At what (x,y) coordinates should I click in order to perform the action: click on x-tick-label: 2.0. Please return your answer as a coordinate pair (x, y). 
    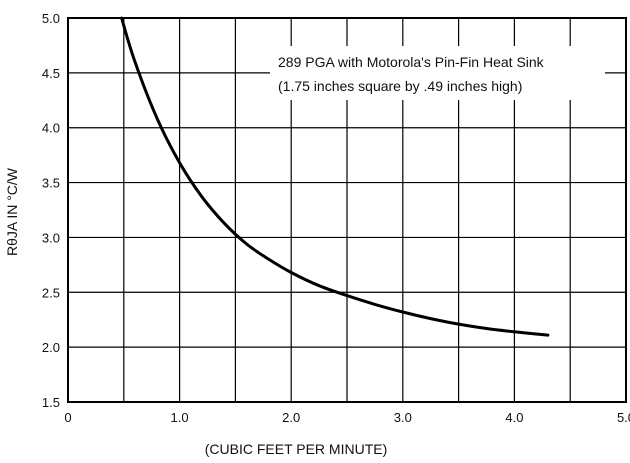
    Looking at the image, I should click on (291, 417).